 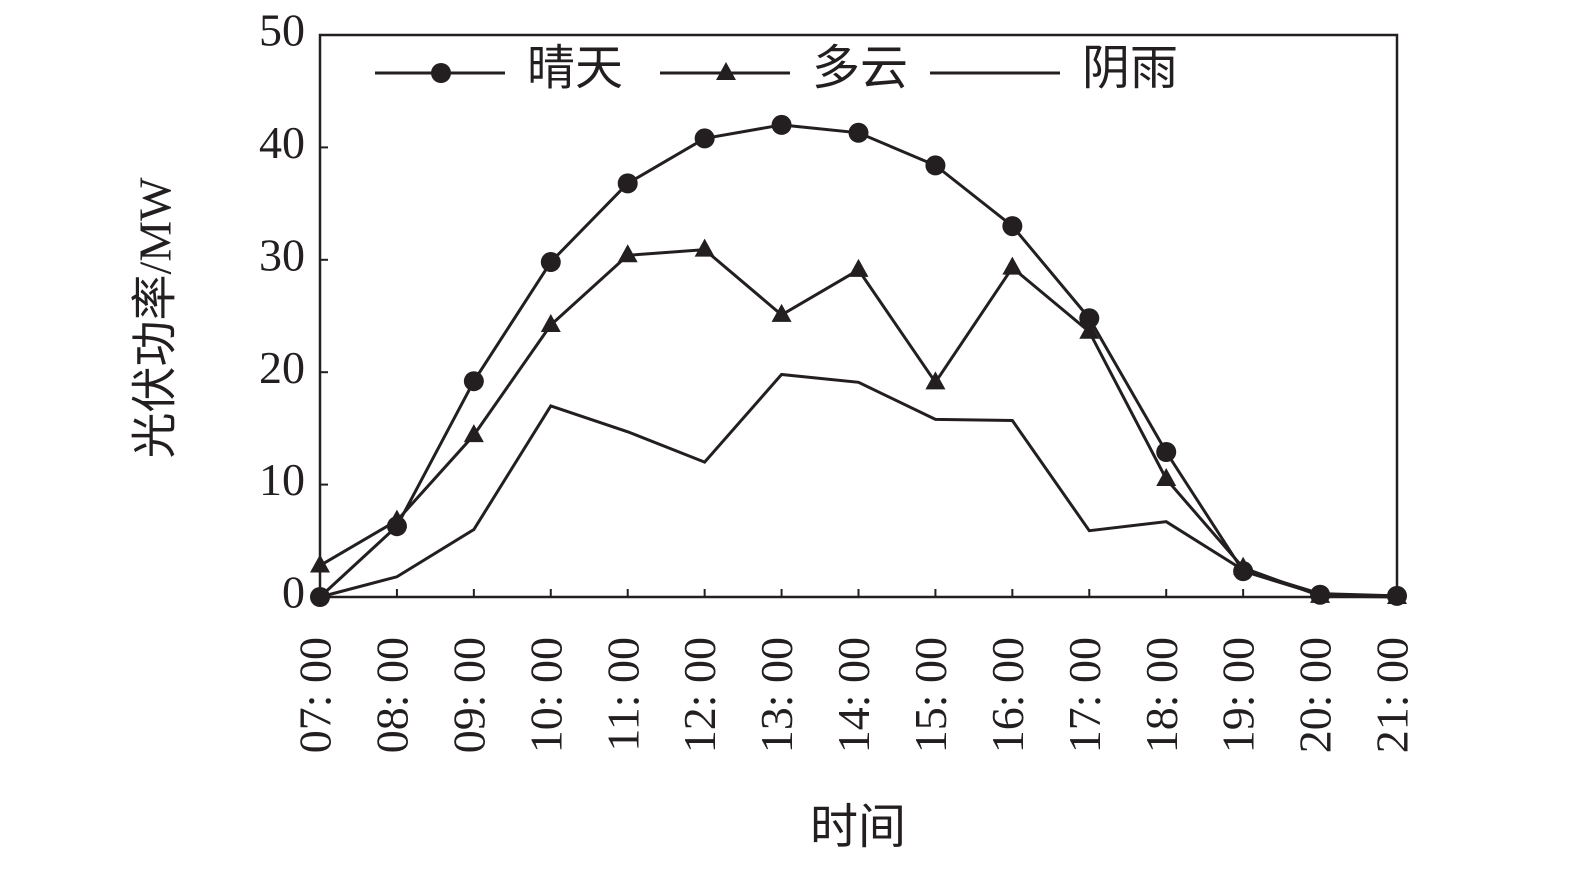 I want to click on x-tick-label: 15: 00, so click(x=930, y=695).